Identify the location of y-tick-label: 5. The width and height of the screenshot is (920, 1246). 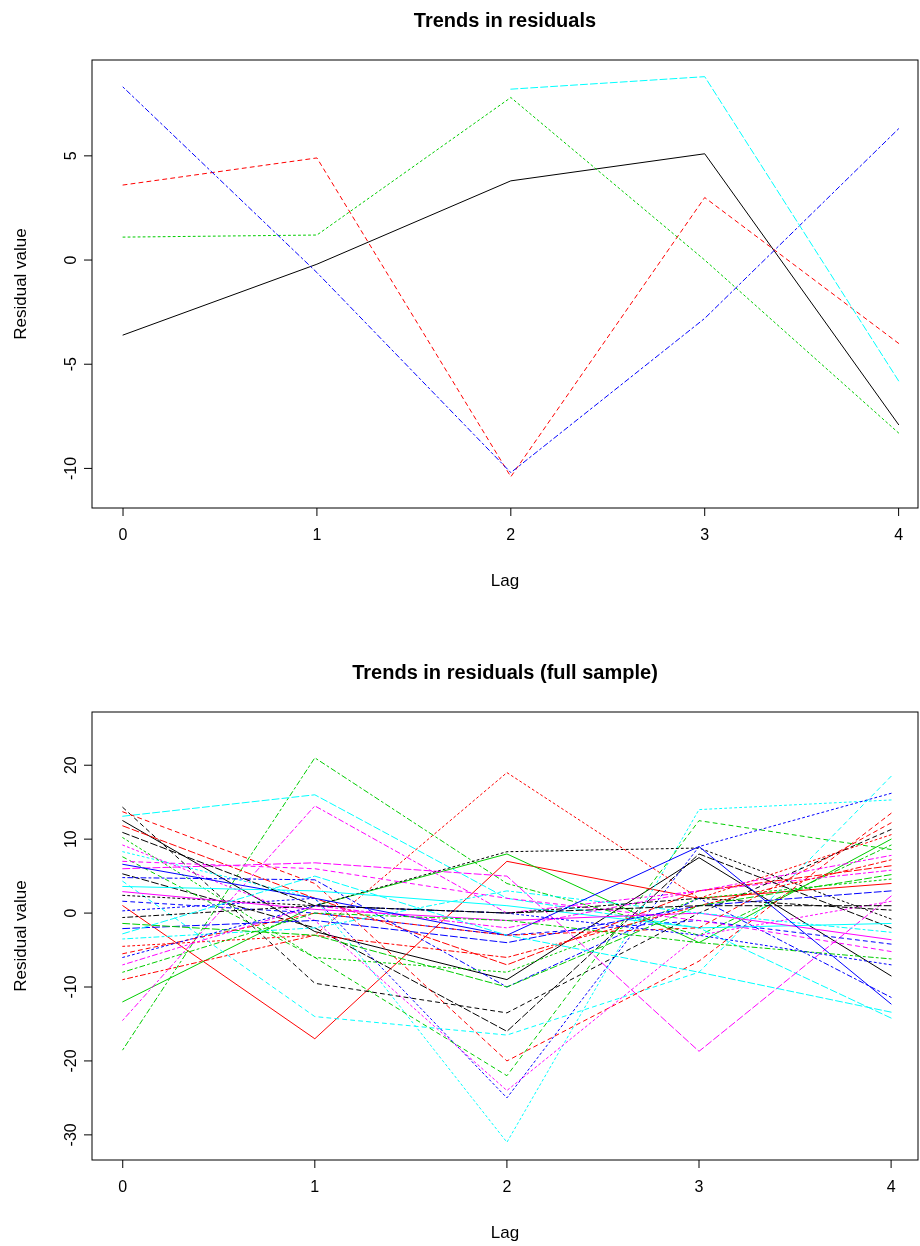
(70, 156).